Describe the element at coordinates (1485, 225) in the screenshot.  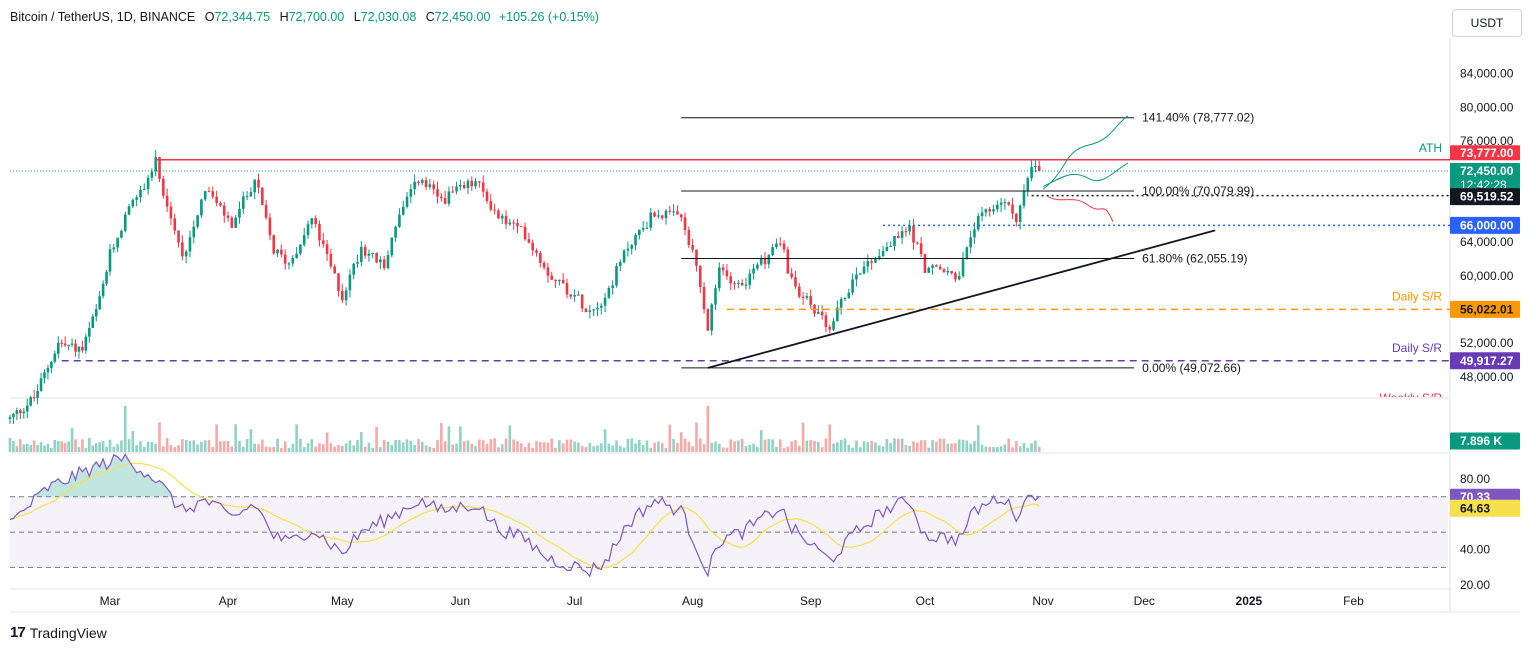
I see `level-66000-badge: 66,000.00` at that location.